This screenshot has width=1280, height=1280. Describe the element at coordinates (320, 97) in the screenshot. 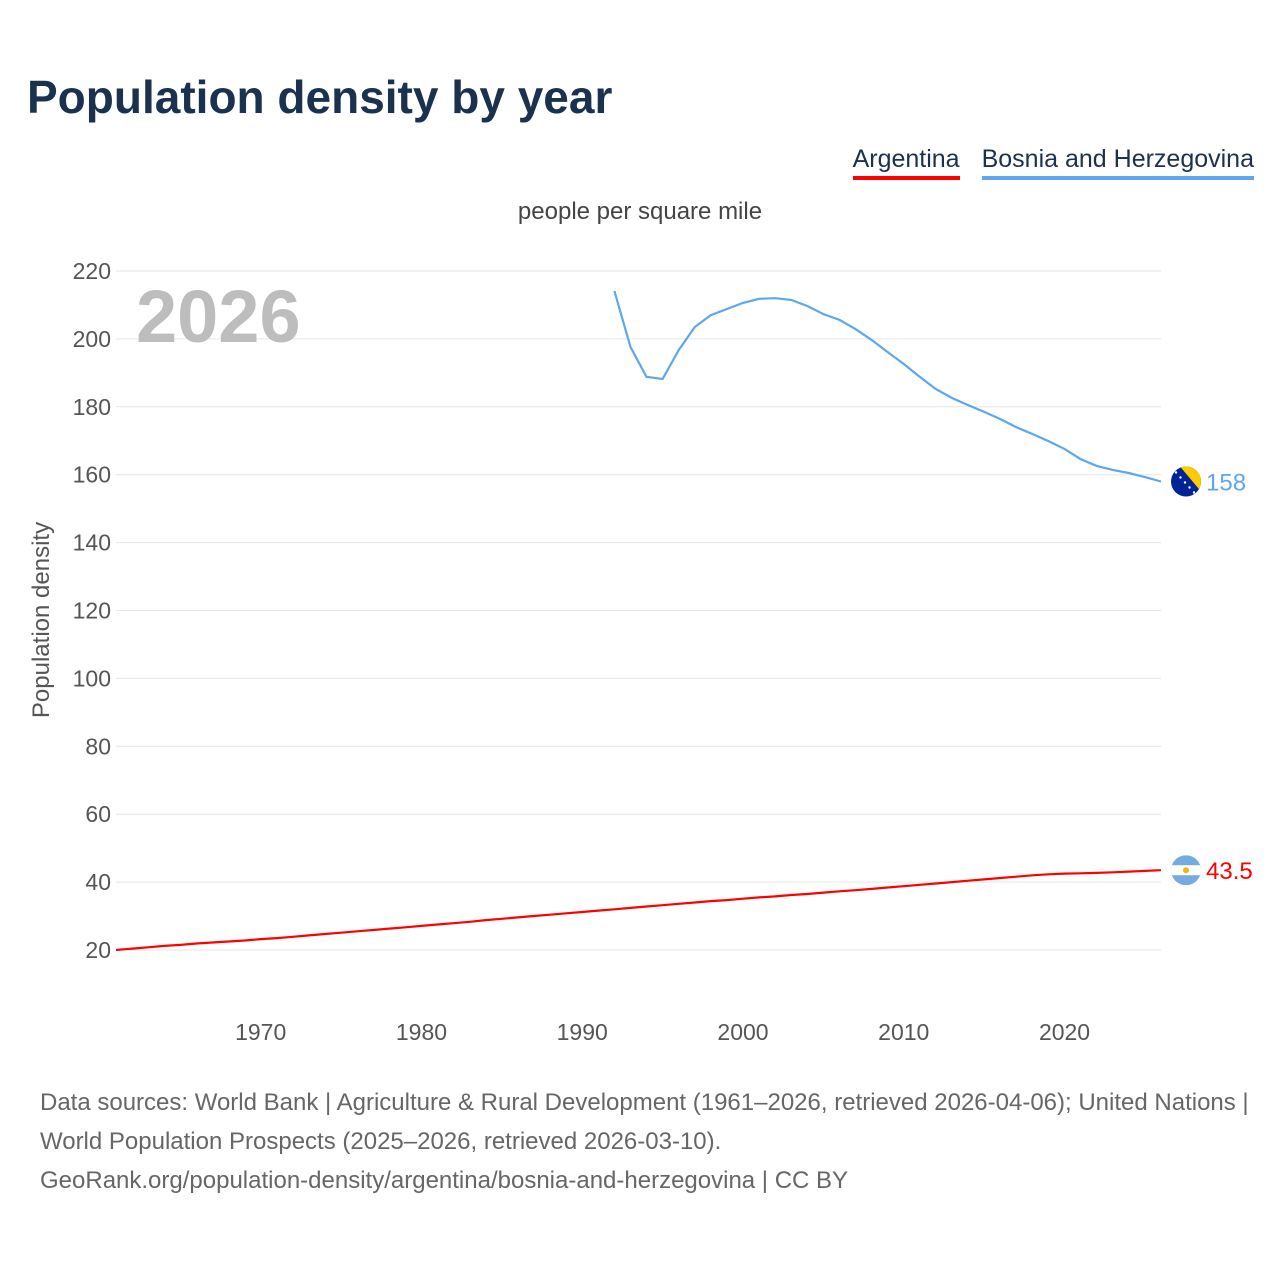

I see `chart-title: Population density by year` at that location.